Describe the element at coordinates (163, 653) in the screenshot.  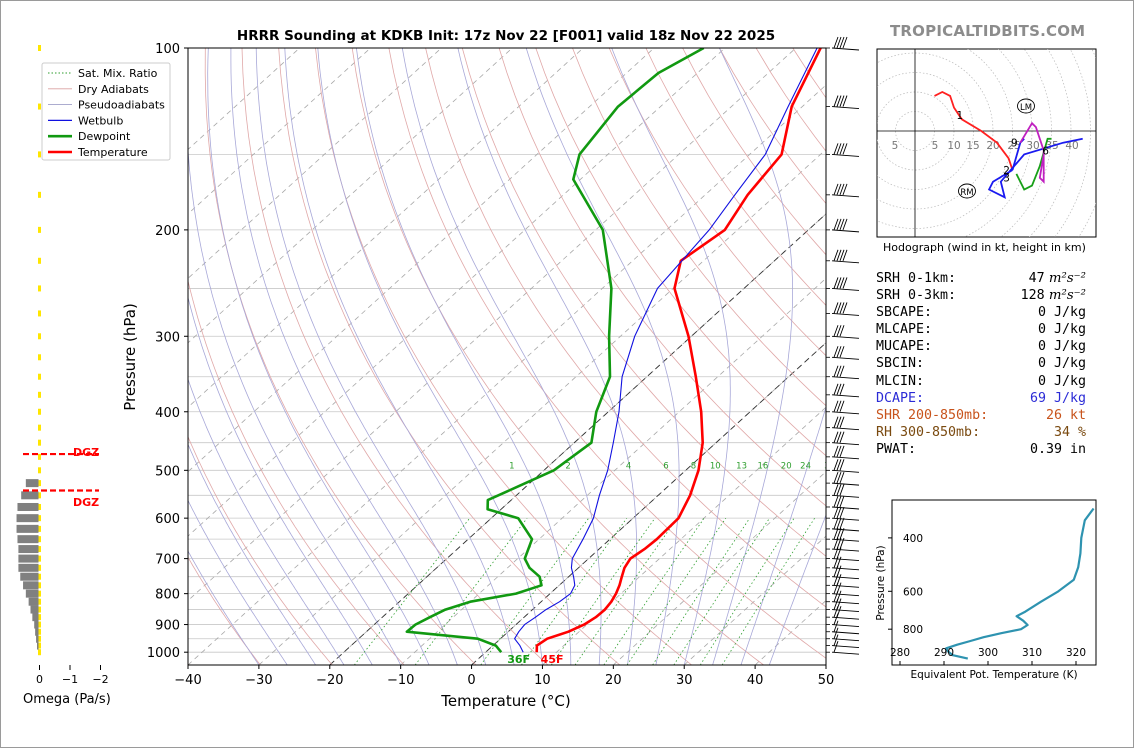
I see `y-tick-label: 1000` at that location.